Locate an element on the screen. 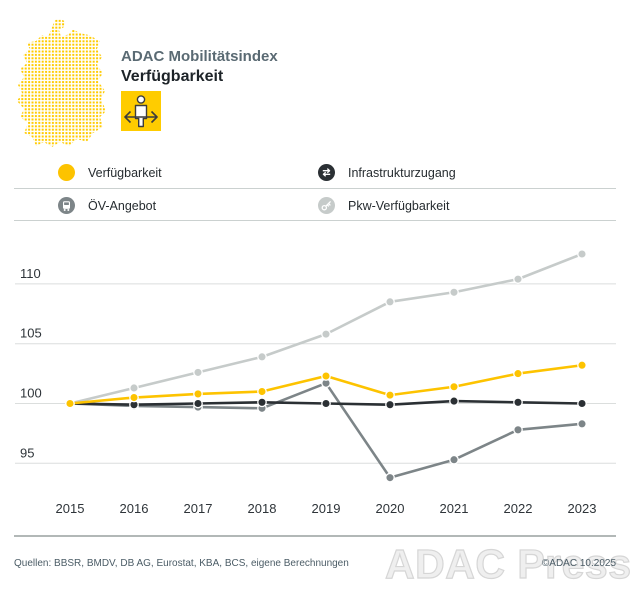  legend-item-pkw-verfuegbarkeit: Pkw-Verfügbarkeit is located at coordinates (383, 205).